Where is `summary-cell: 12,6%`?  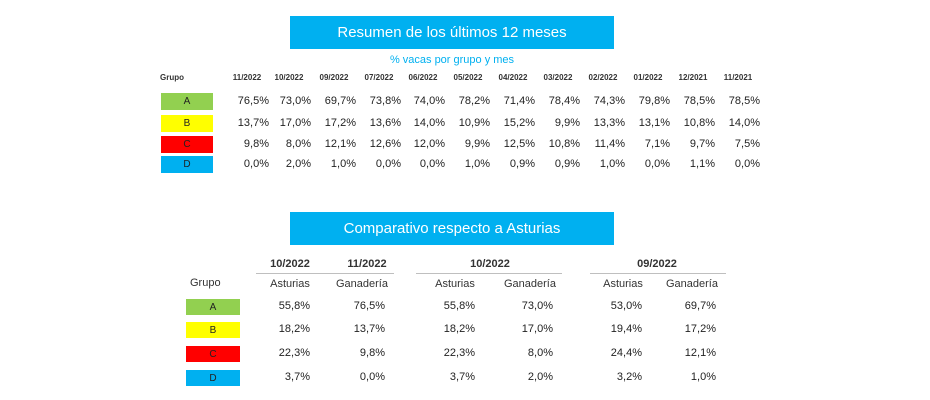
summary-cell: 12,6% is located at coordinates (385, 144).